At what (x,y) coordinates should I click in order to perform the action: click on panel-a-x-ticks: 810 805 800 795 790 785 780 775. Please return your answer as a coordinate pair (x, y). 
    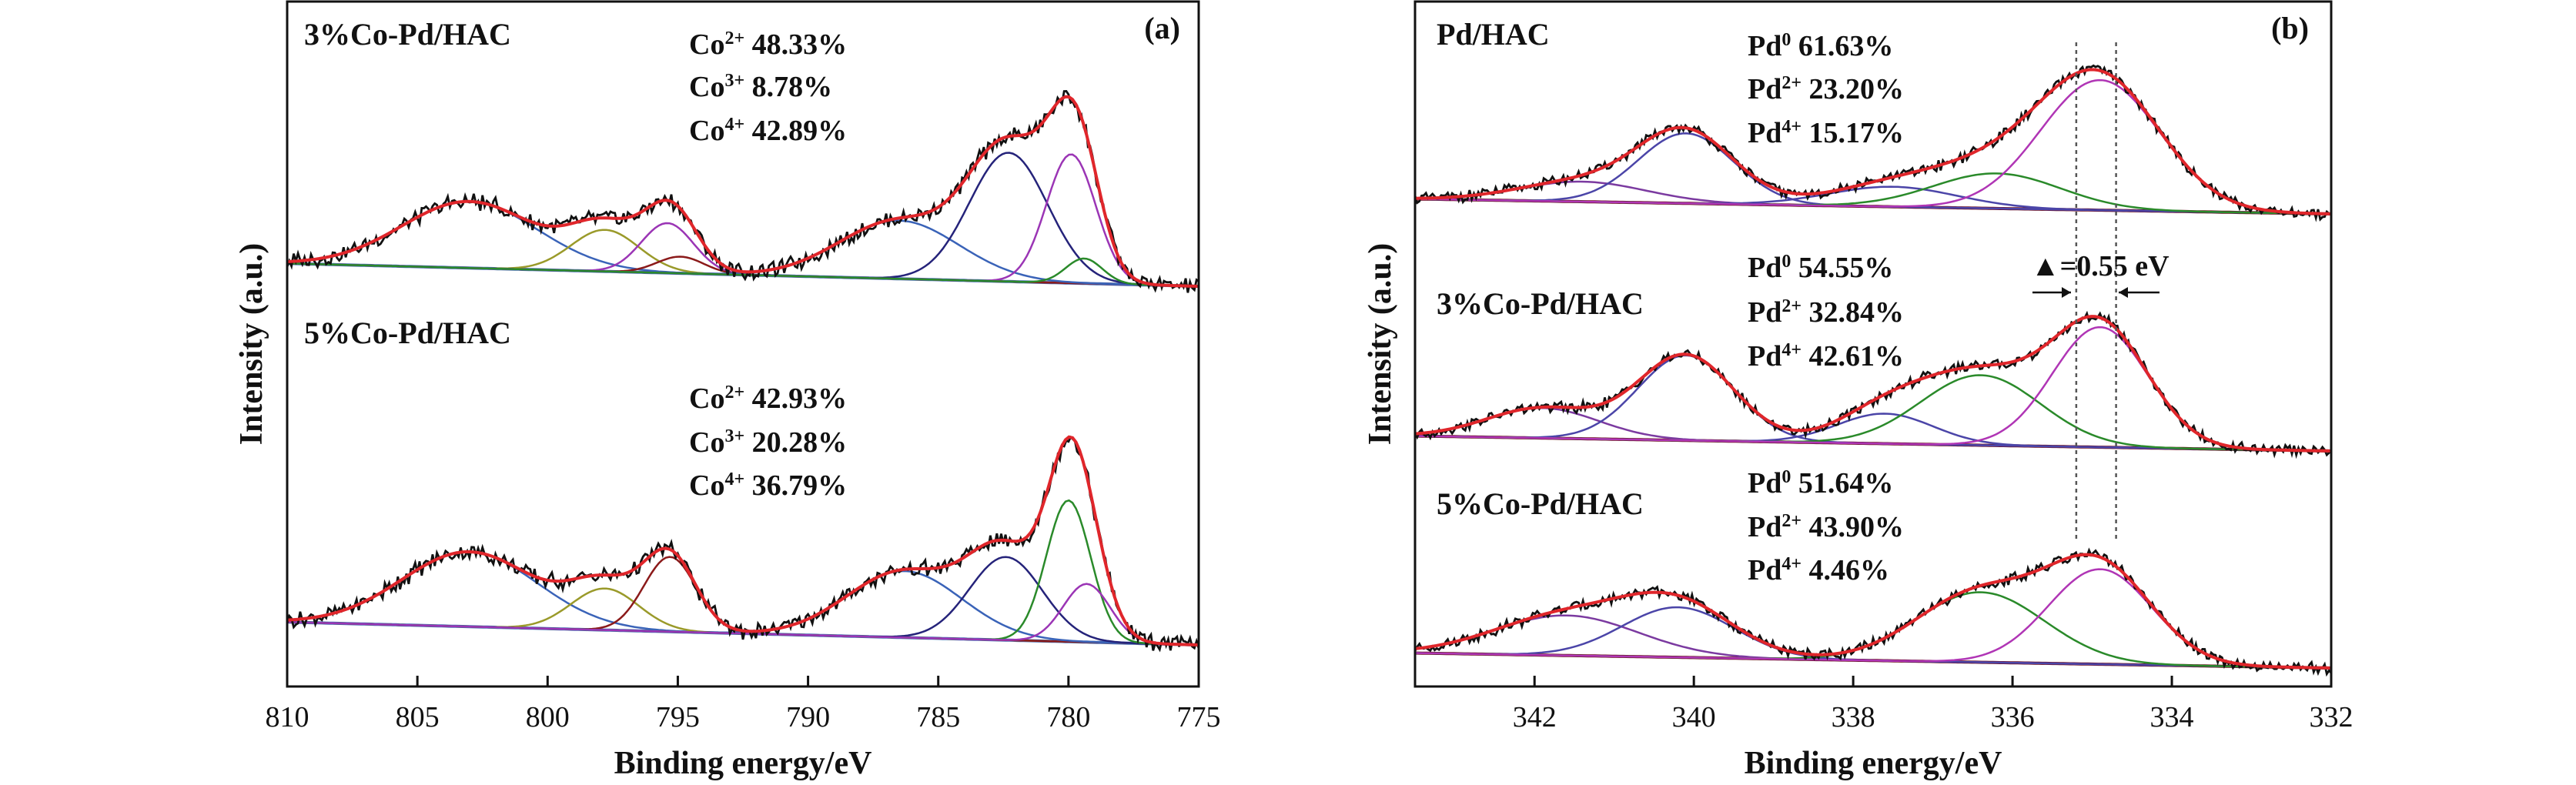
    Looking at the image, I should click on (743, 704).